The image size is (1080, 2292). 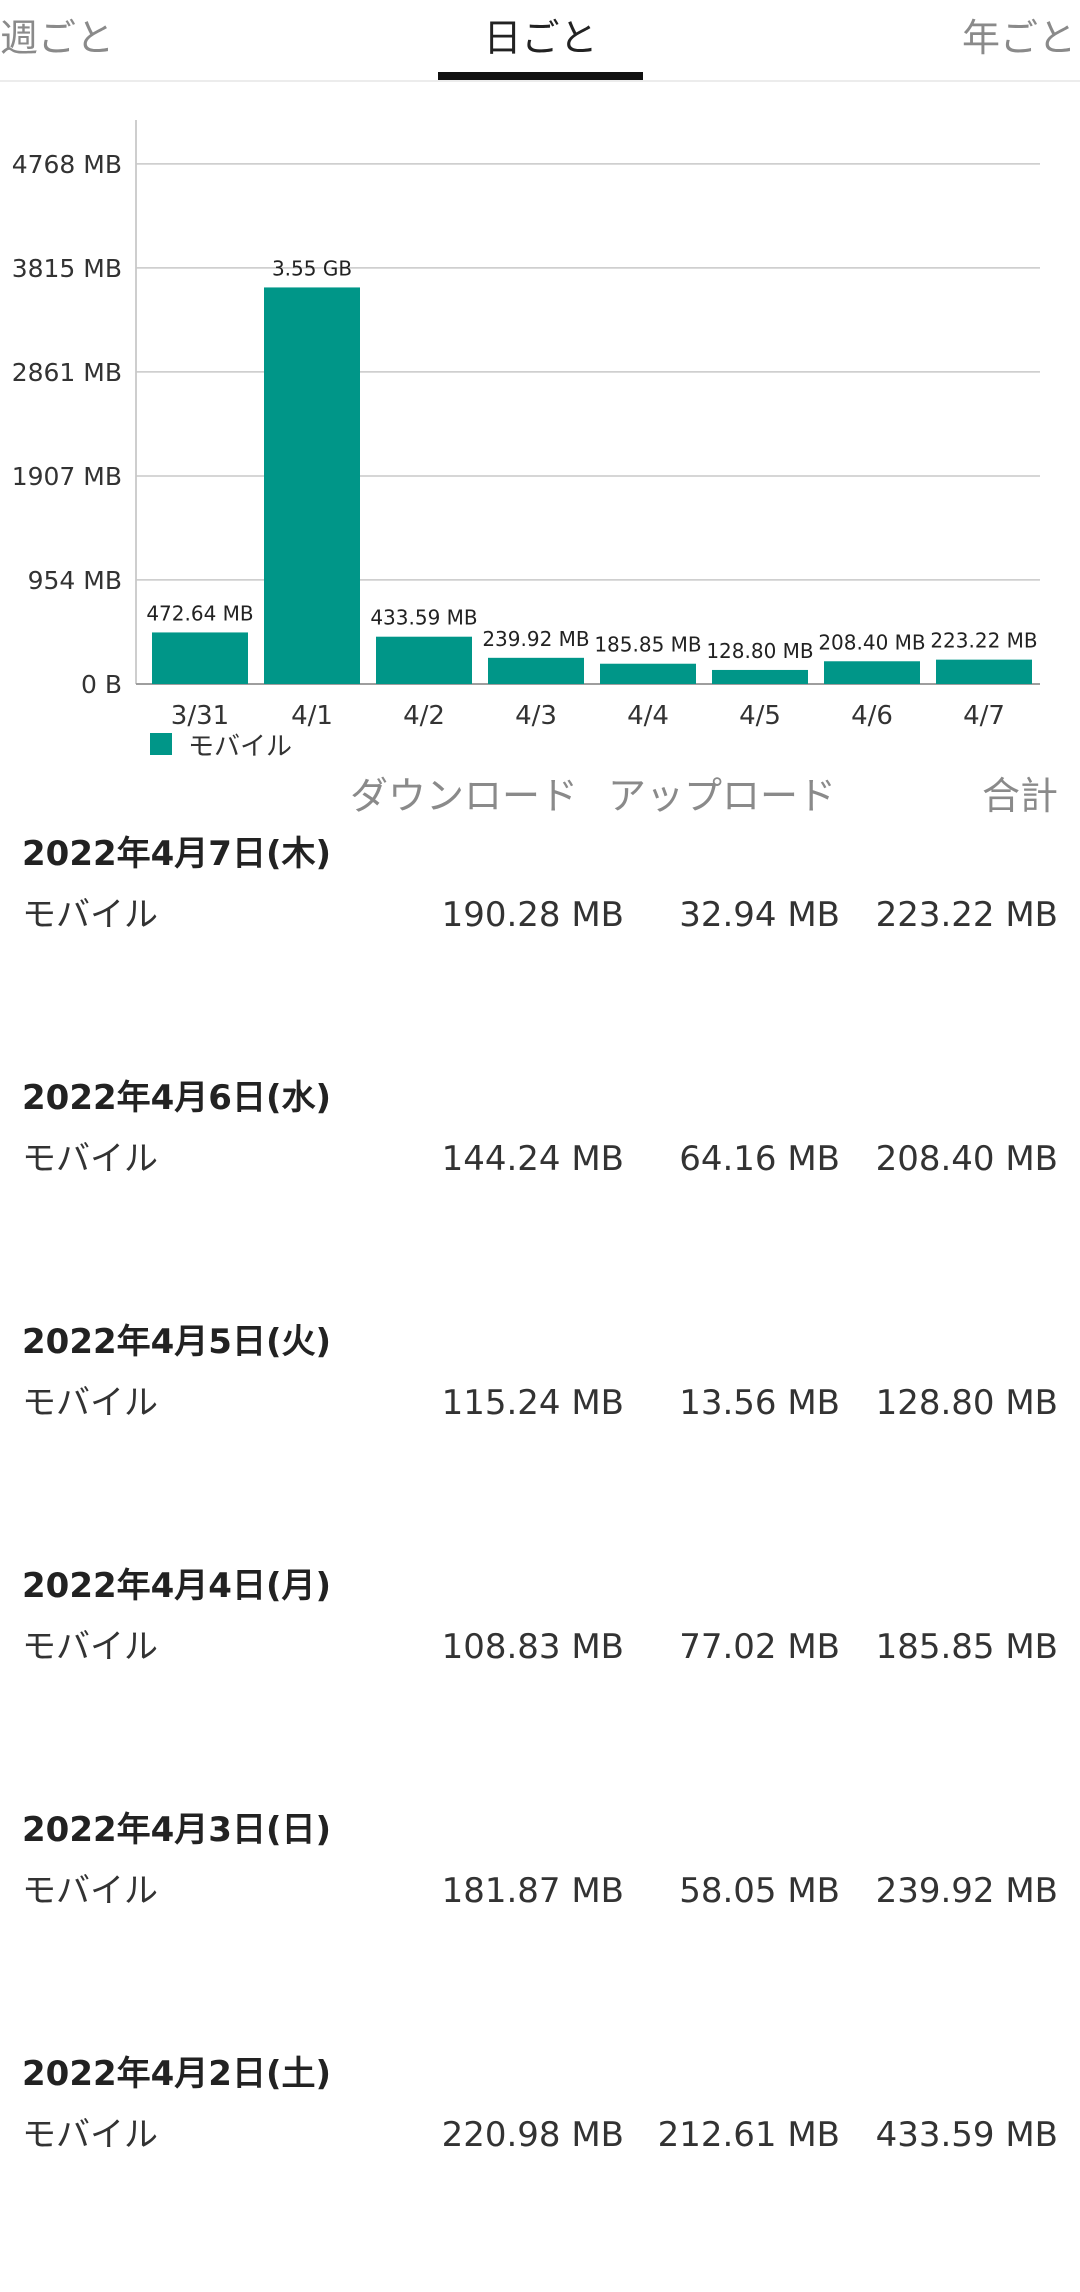 I want to click on date-heading: 2022年4月7日(木), so click(x=177, y=854).